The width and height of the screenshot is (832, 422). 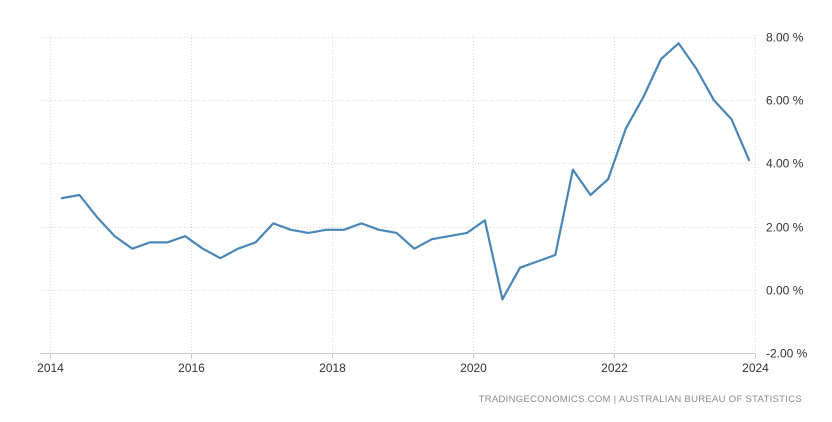 What do you see at coordinates (614, 368) in the screenshot?
I see `x-tick-label: 2022` at bounding box center [614, 368].